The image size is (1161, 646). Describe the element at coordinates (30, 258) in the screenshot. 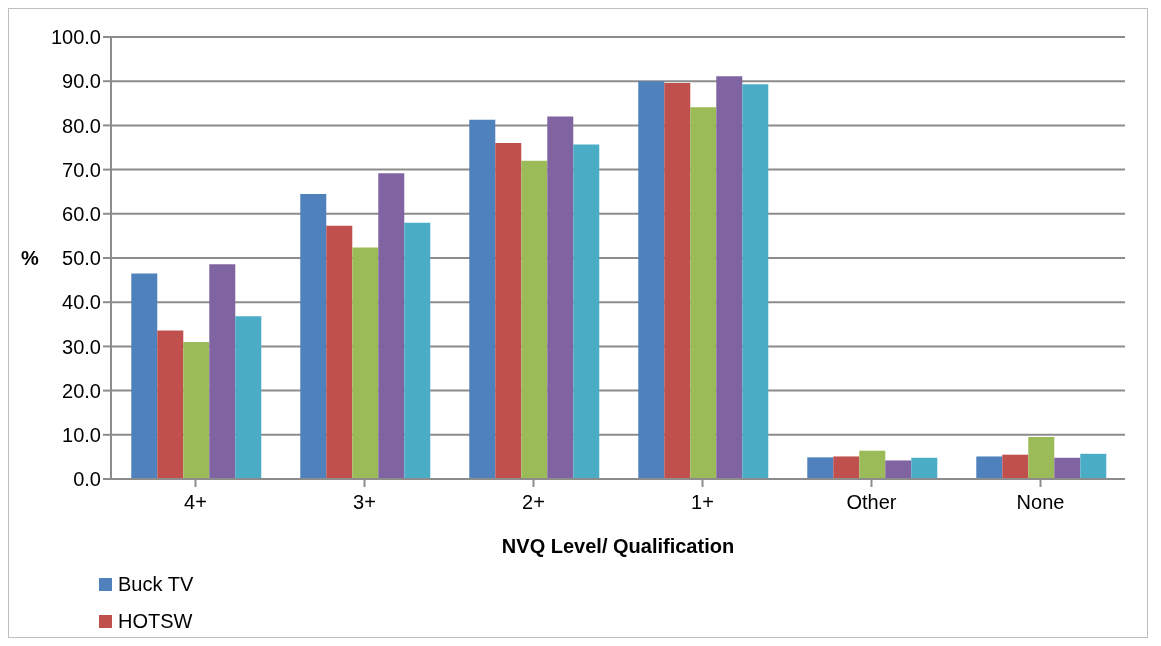

I see `y-axis-title: %` at that location.